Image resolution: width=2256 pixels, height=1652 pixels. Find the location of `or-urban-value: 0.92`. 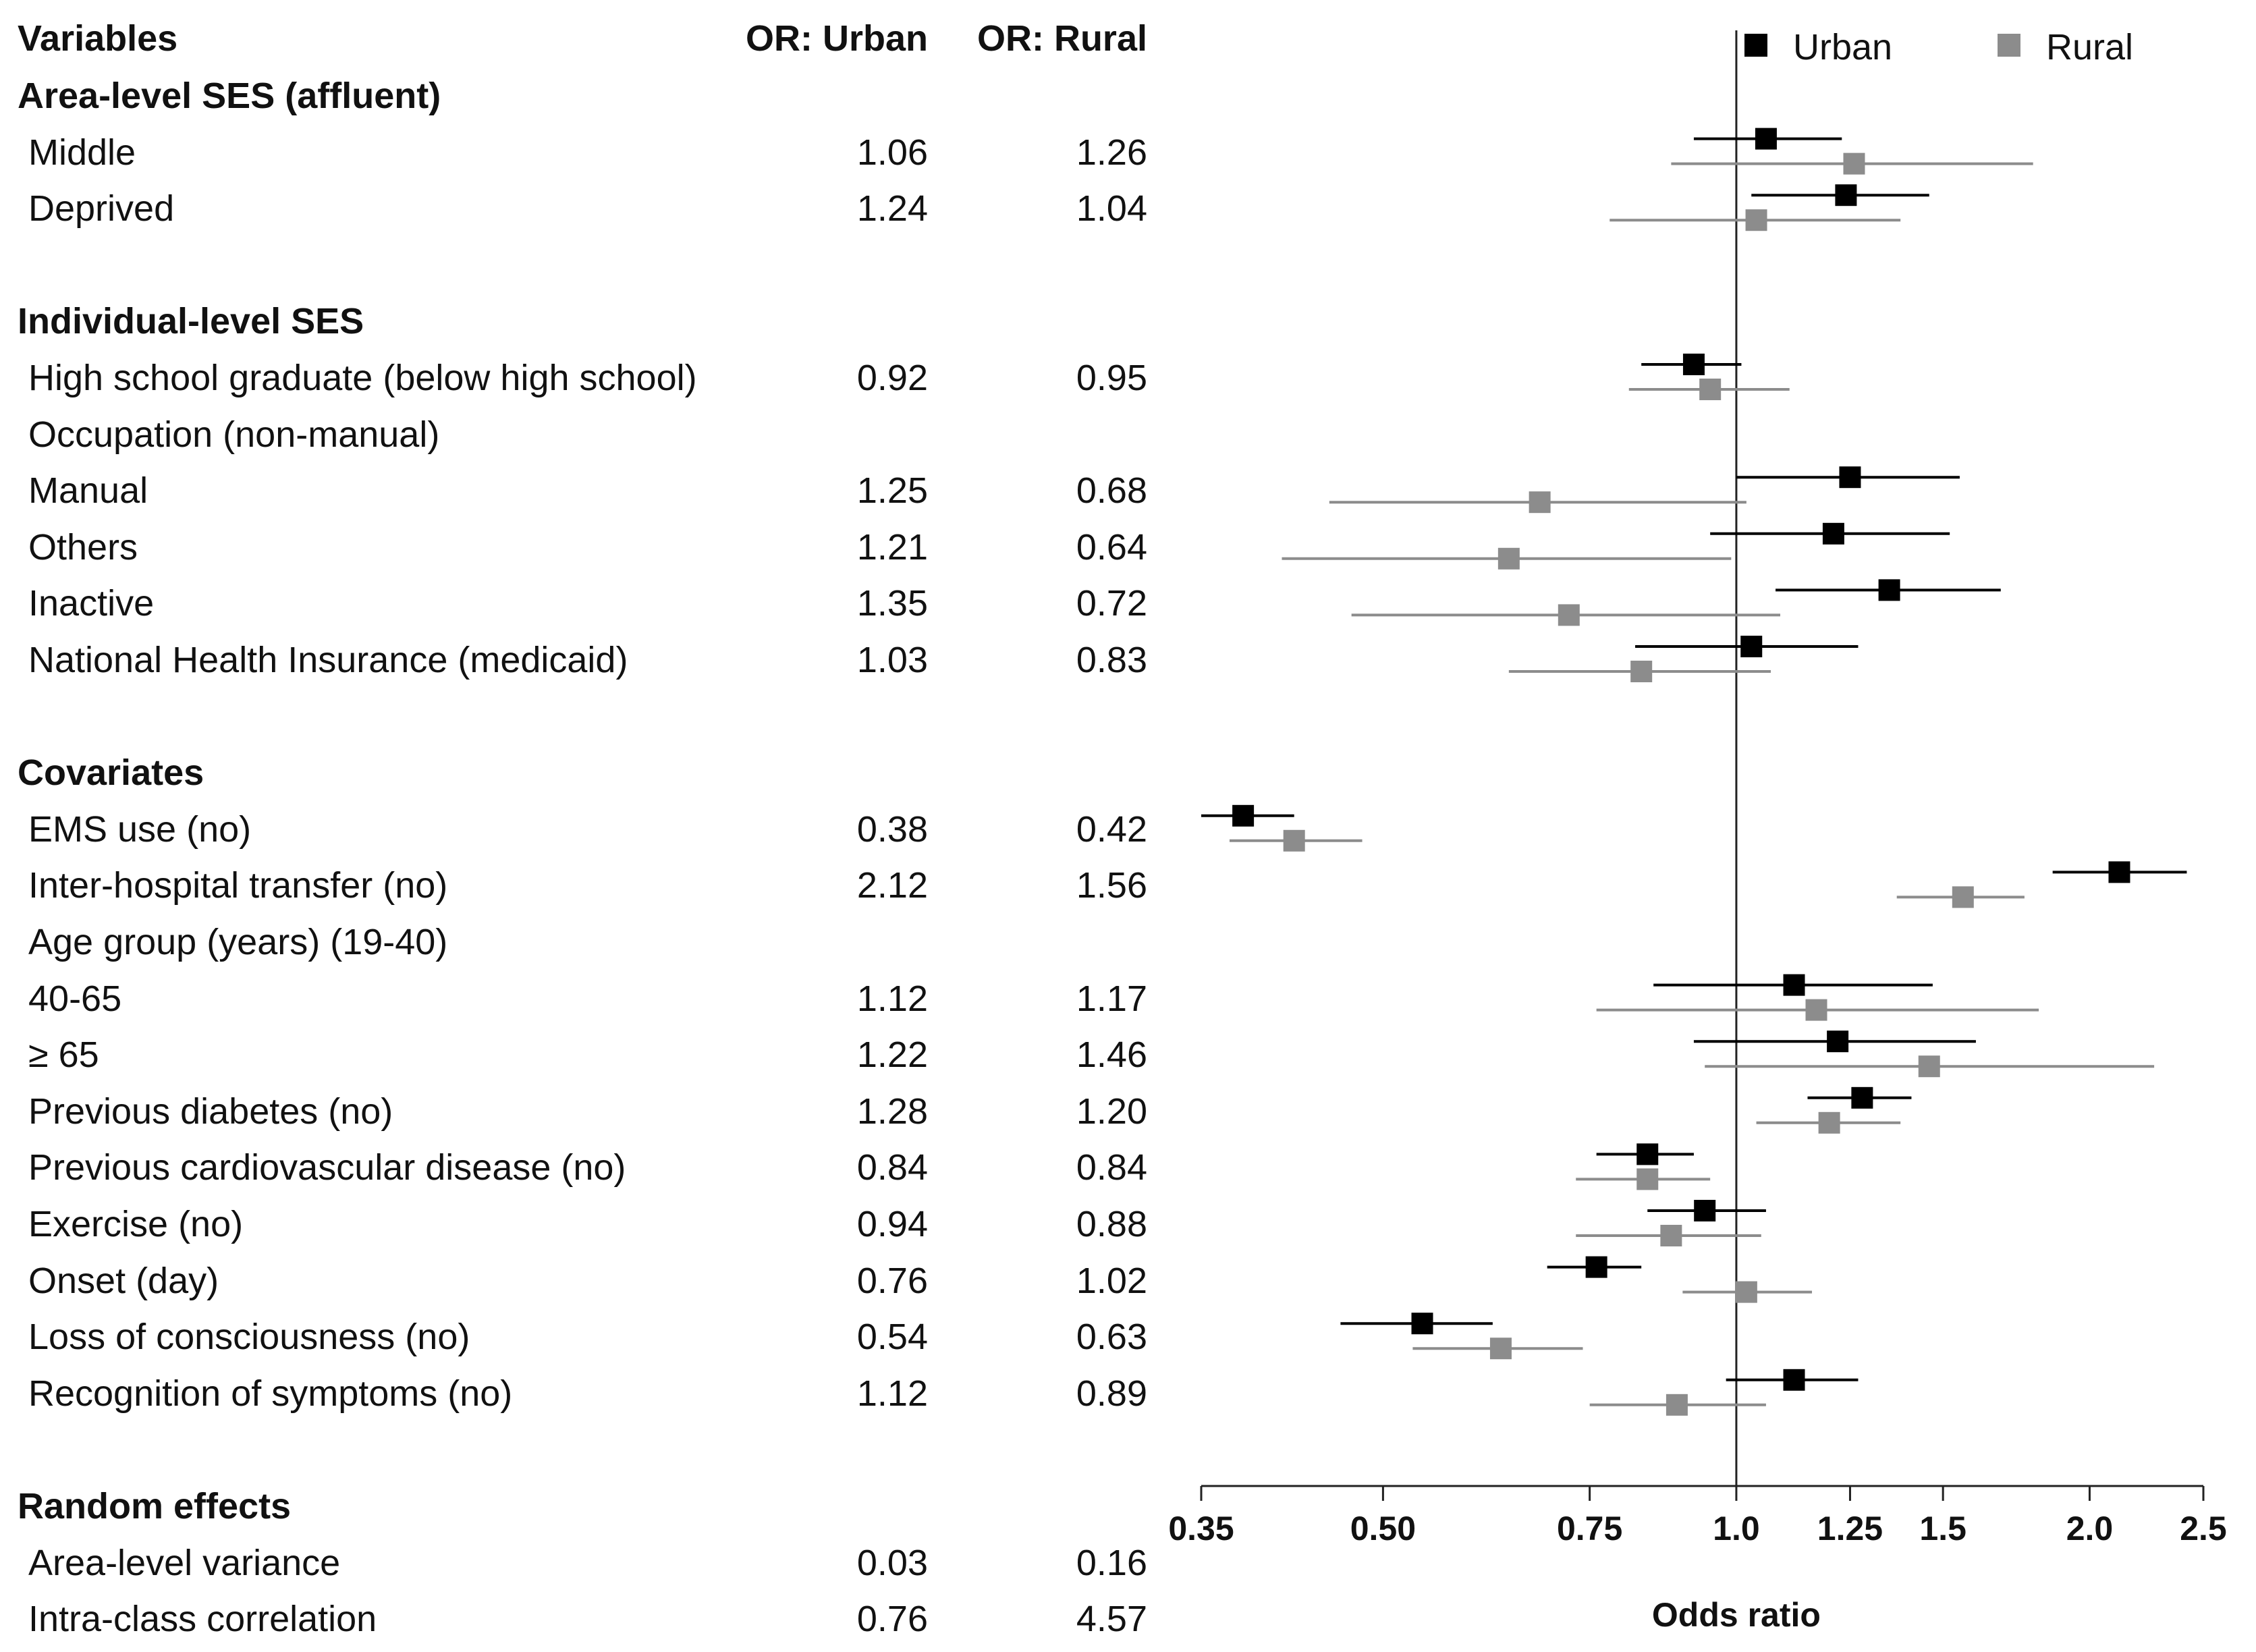

or-urban-value: 0.92 is located at coordinates (892, 378).